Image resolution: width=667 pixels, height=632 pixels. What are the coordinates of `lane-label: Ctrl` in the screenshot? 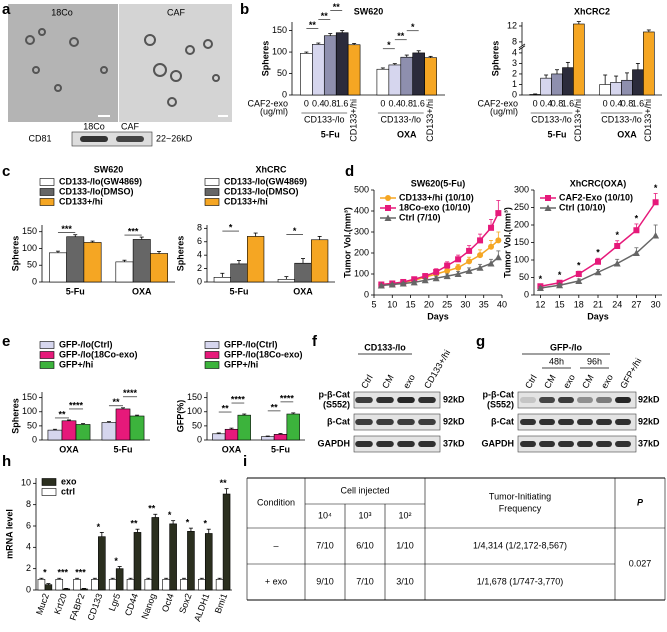 It's located at (531, 381).